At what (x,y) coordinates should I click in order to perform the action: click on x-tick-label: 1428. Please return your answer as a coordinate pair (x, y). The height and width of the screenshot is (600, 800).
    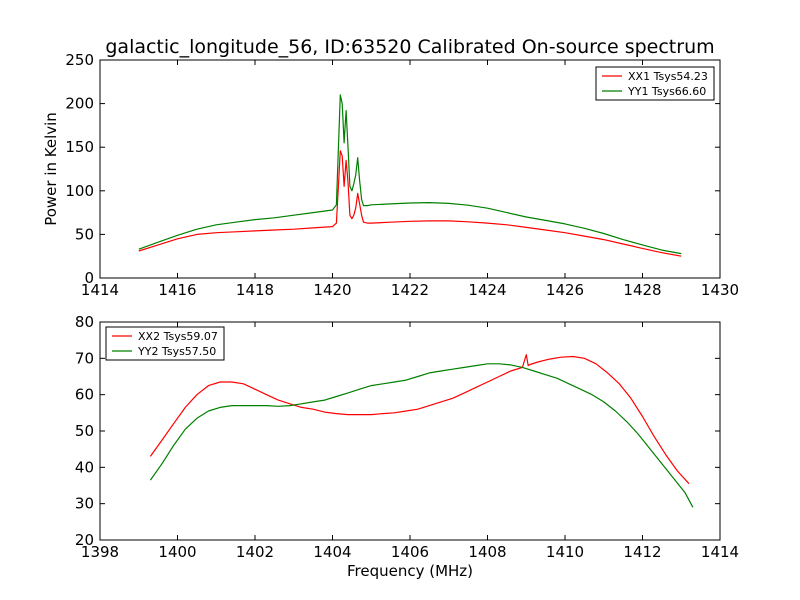
    Looking at the image, I should click on (642, 290).